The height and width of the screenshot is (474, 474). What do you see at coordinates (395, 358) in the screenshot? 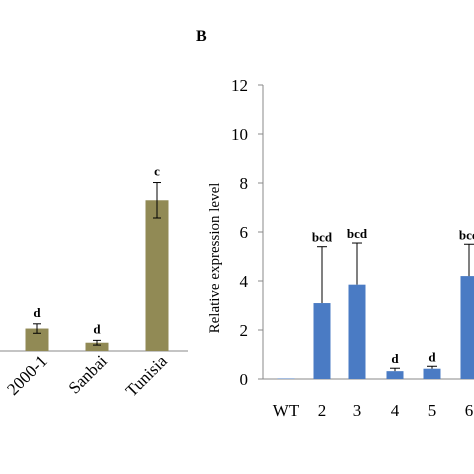
I see `sig-label-4: d` at bounding box center [395, 358].